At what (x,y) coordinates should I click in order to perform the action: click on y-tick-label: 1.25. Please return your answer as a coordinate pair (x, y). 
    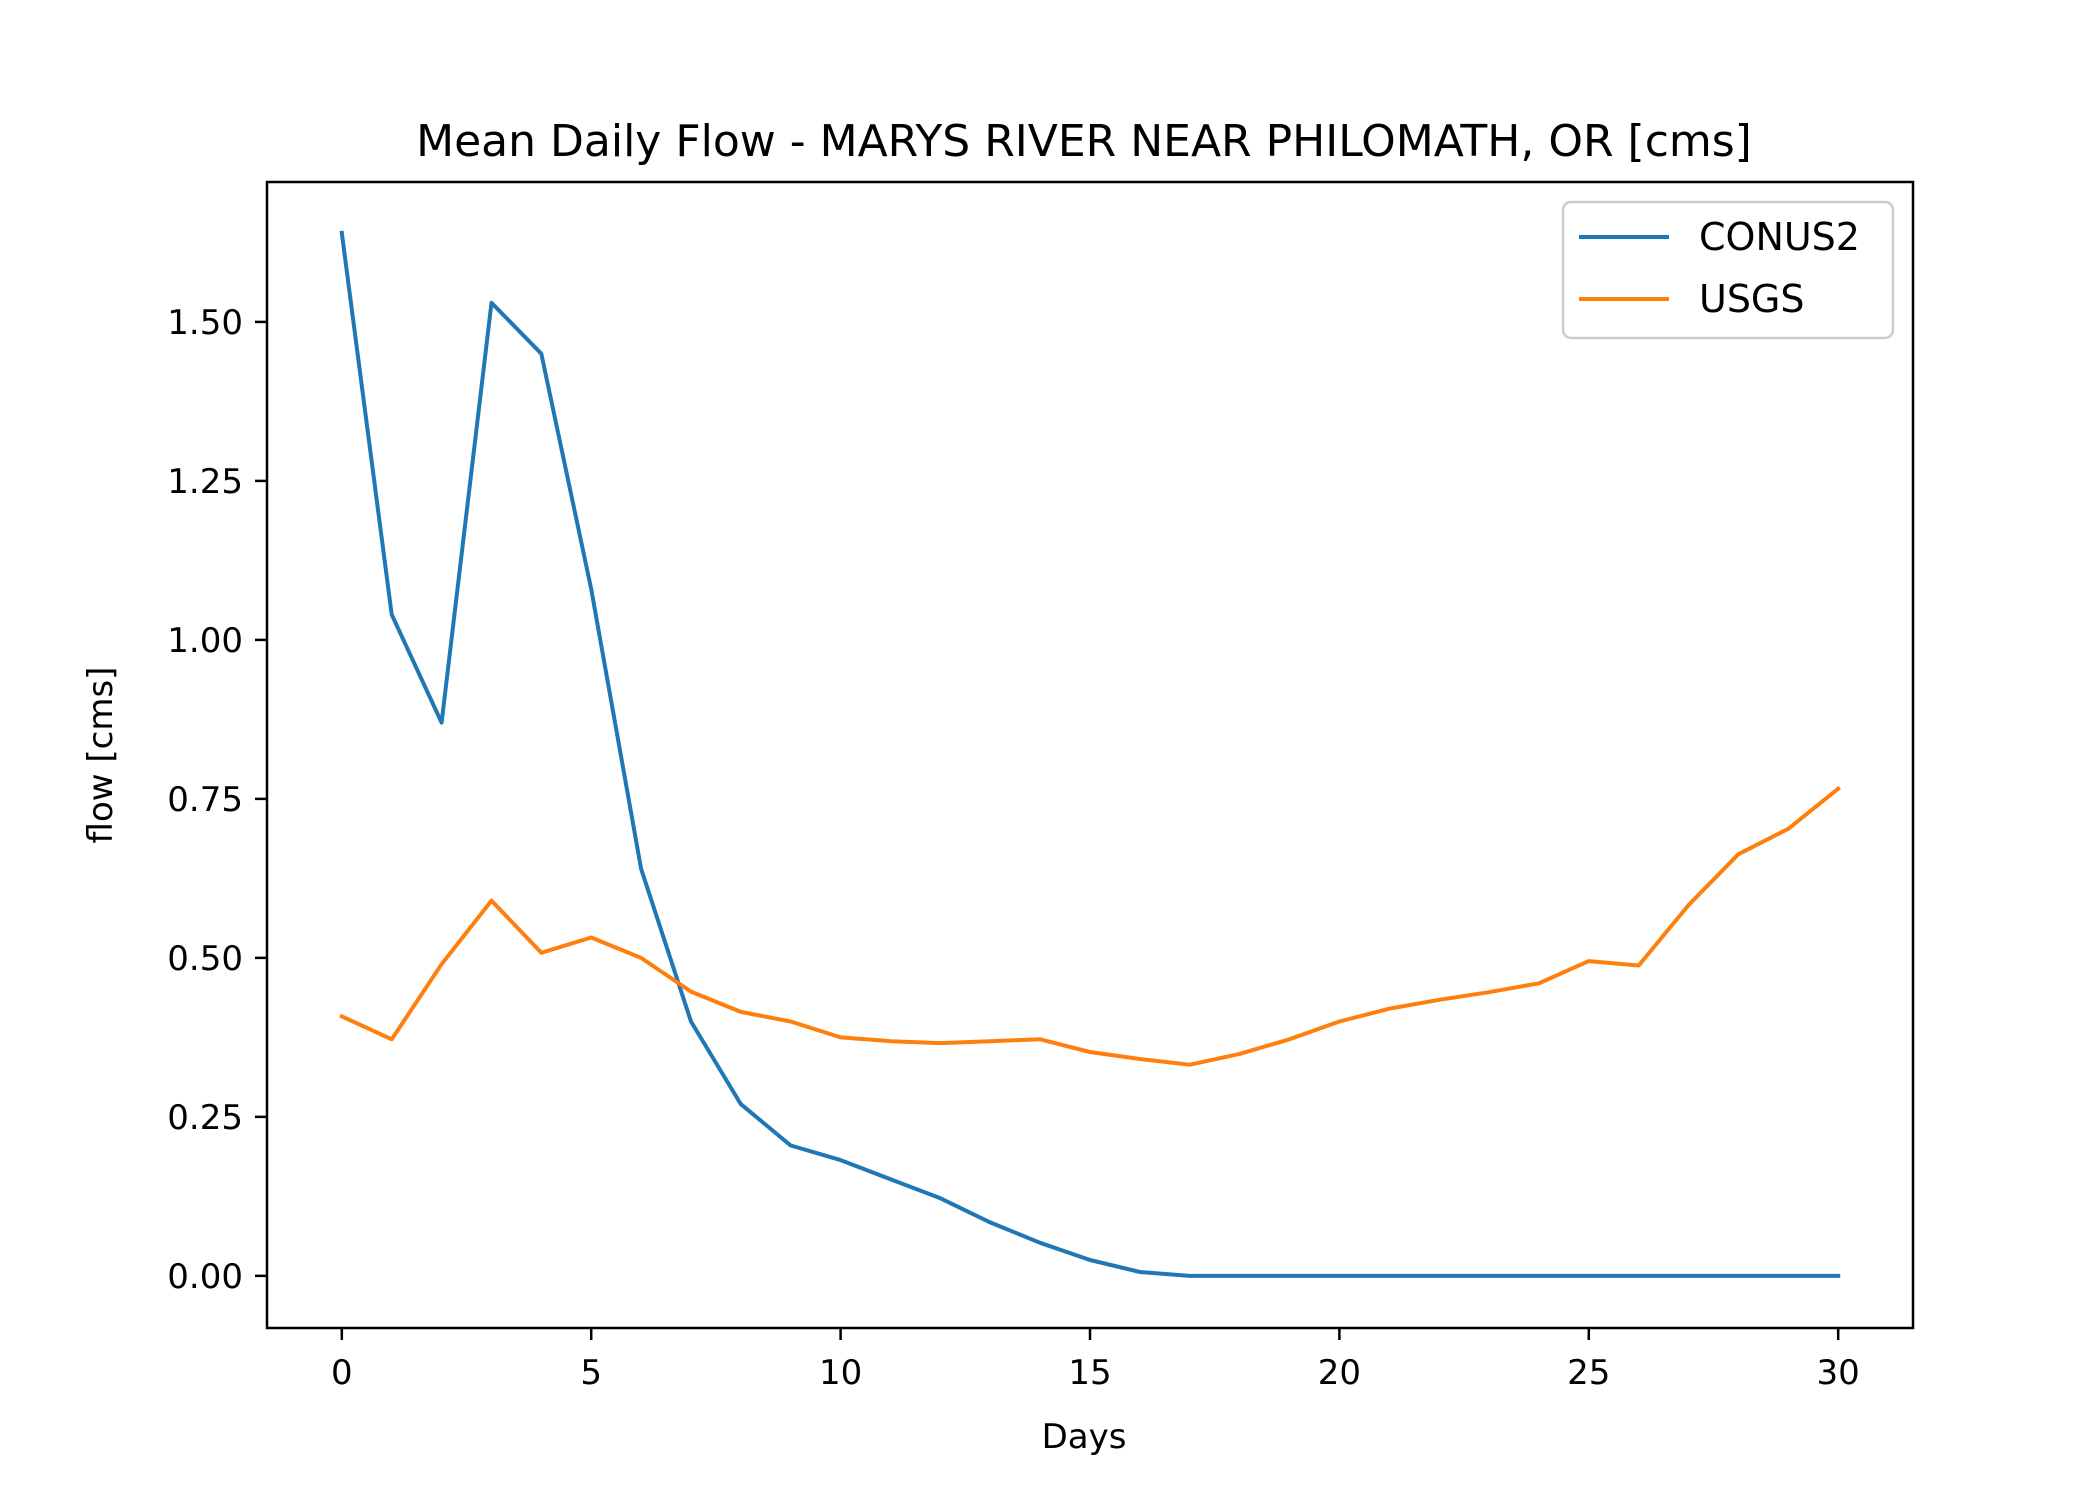
    Looking at the image, I should click on (205, 482).